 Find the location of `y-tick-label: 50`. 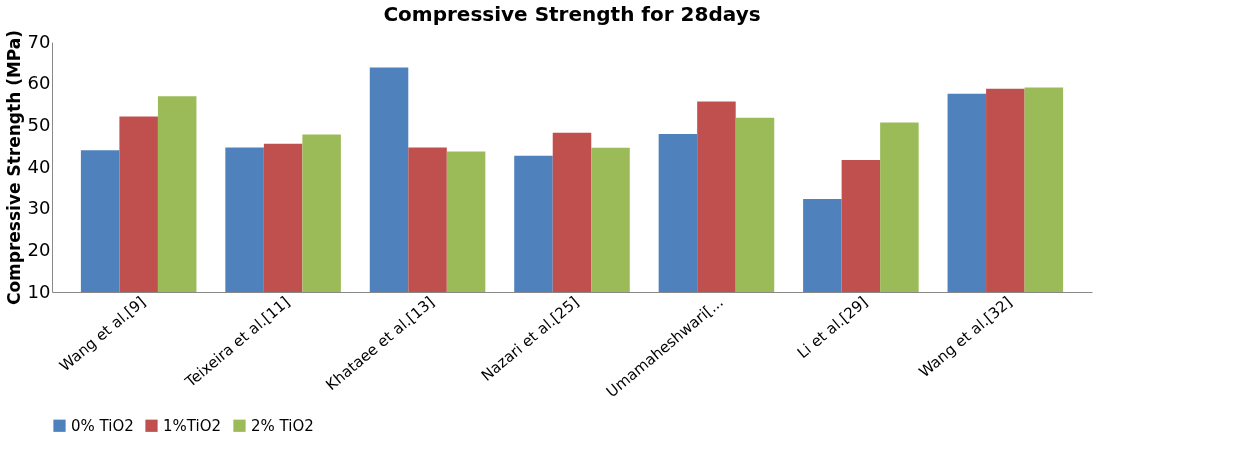

y-tick-label: 50 is located at coordinates (39, 124).